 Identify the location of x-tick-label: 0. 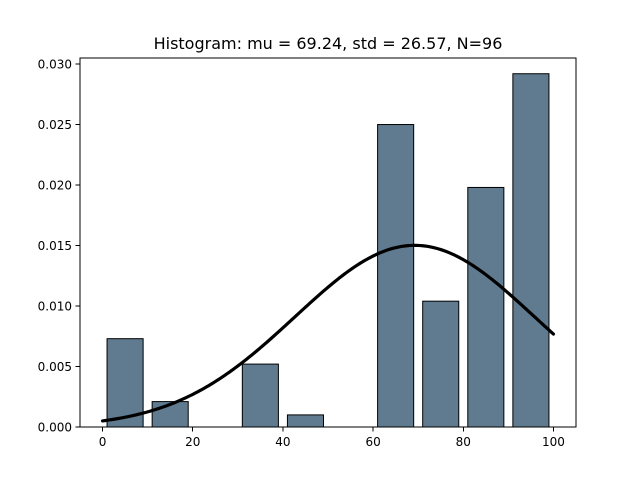
(103, 442).